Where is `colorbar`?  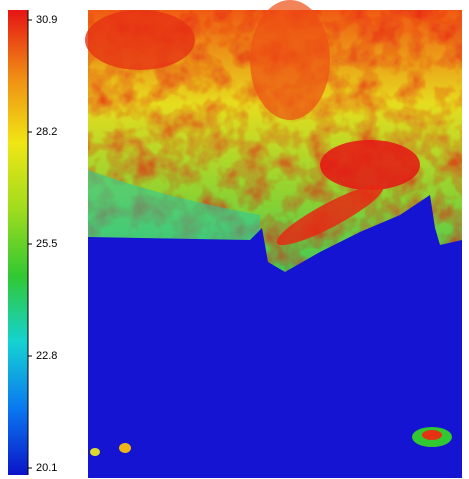
colorbar is located at coordinates (18, 242).